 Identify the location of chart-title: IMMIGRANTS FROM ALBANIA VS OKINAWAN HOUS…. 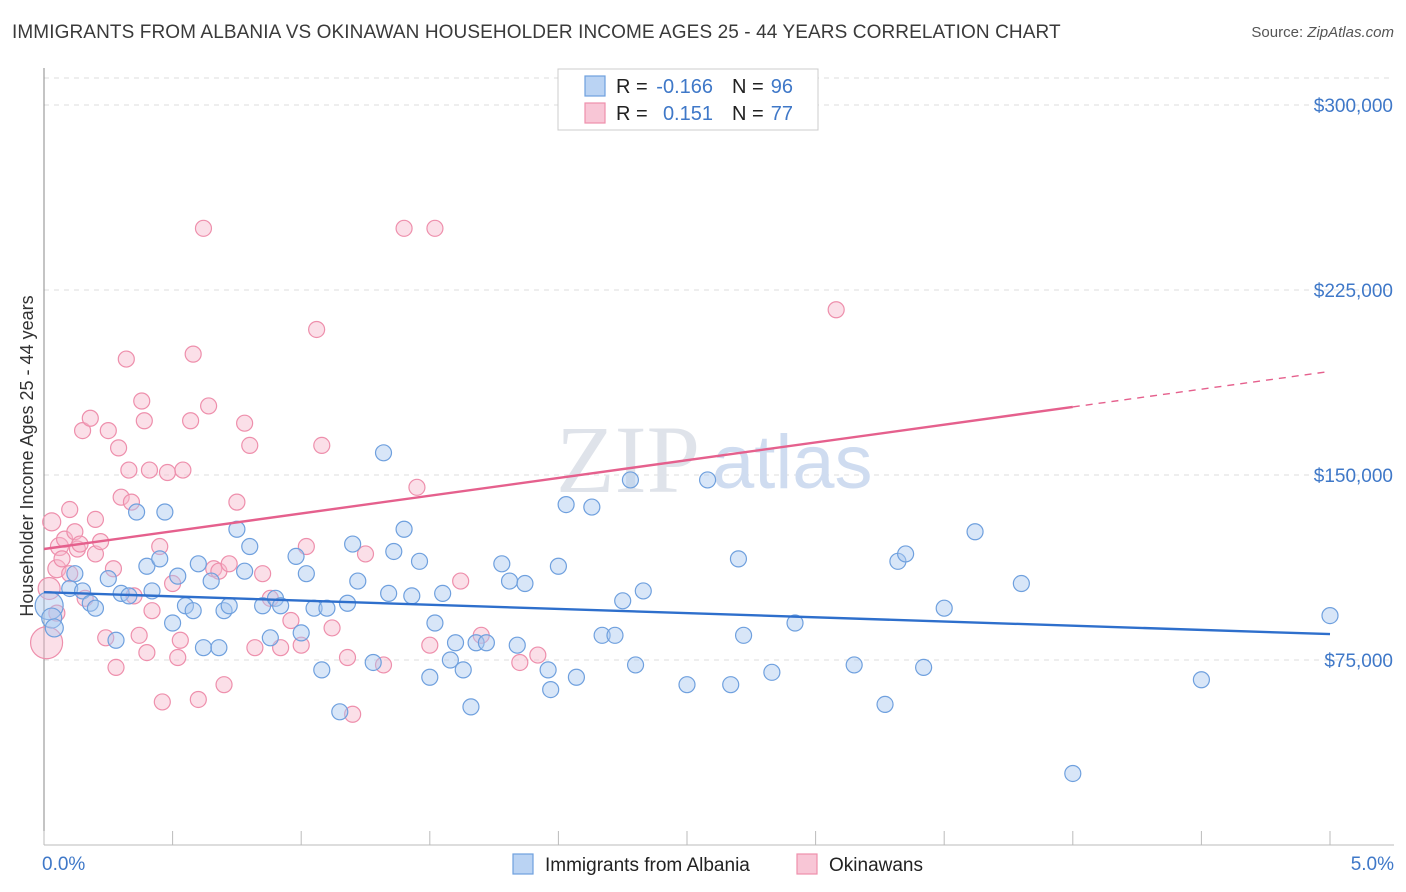
(536, 32).